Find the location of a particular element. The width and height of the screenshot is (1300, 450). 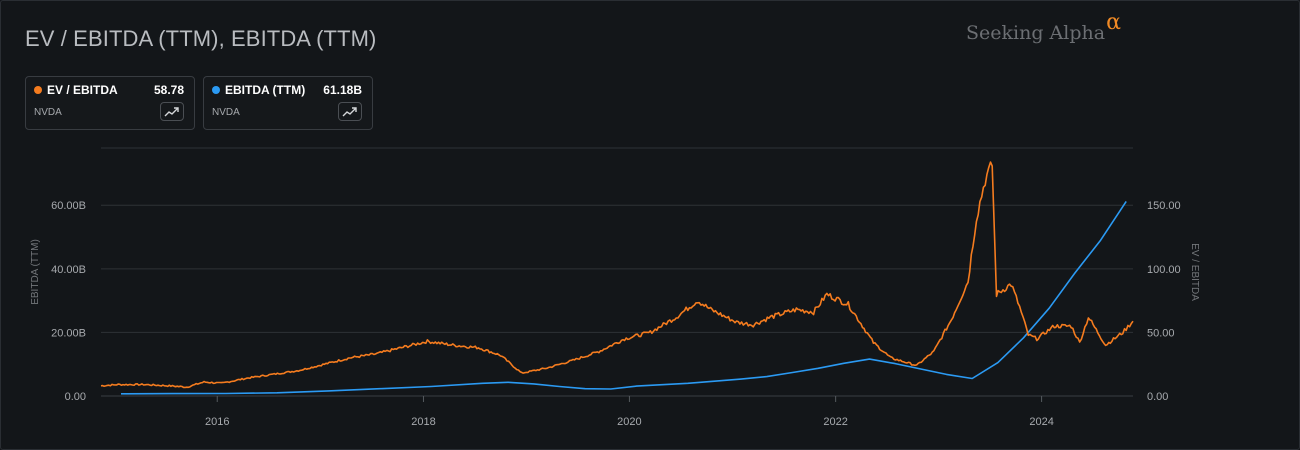

y-left-tick-label: 40.00B is located at coordinates (68, 270).